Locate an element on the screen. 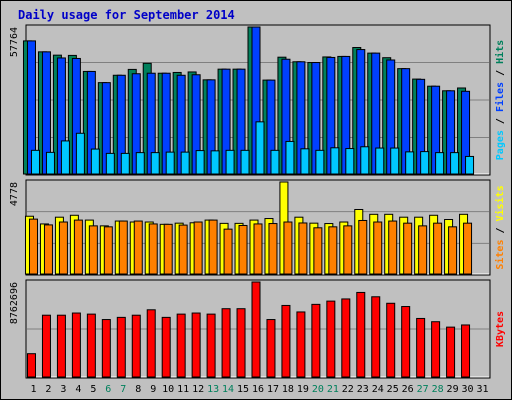  x-tick-label-day-16: 16 is located at coordinates (258, 389).